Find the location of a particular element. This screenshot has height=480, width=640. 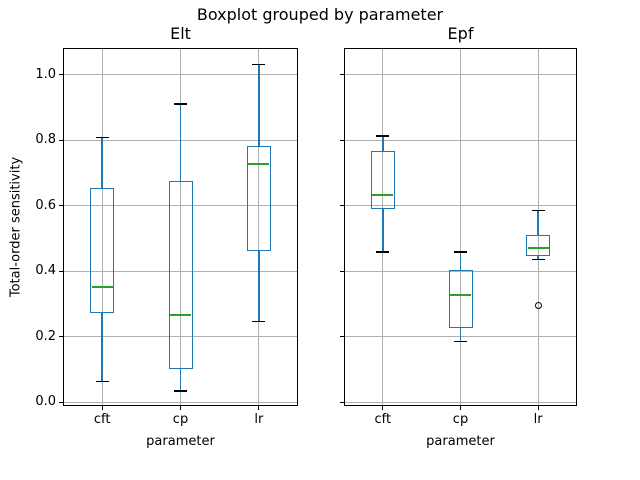

figure-title: Boxplot grouped by parameter is located at coordinates (320, 14).